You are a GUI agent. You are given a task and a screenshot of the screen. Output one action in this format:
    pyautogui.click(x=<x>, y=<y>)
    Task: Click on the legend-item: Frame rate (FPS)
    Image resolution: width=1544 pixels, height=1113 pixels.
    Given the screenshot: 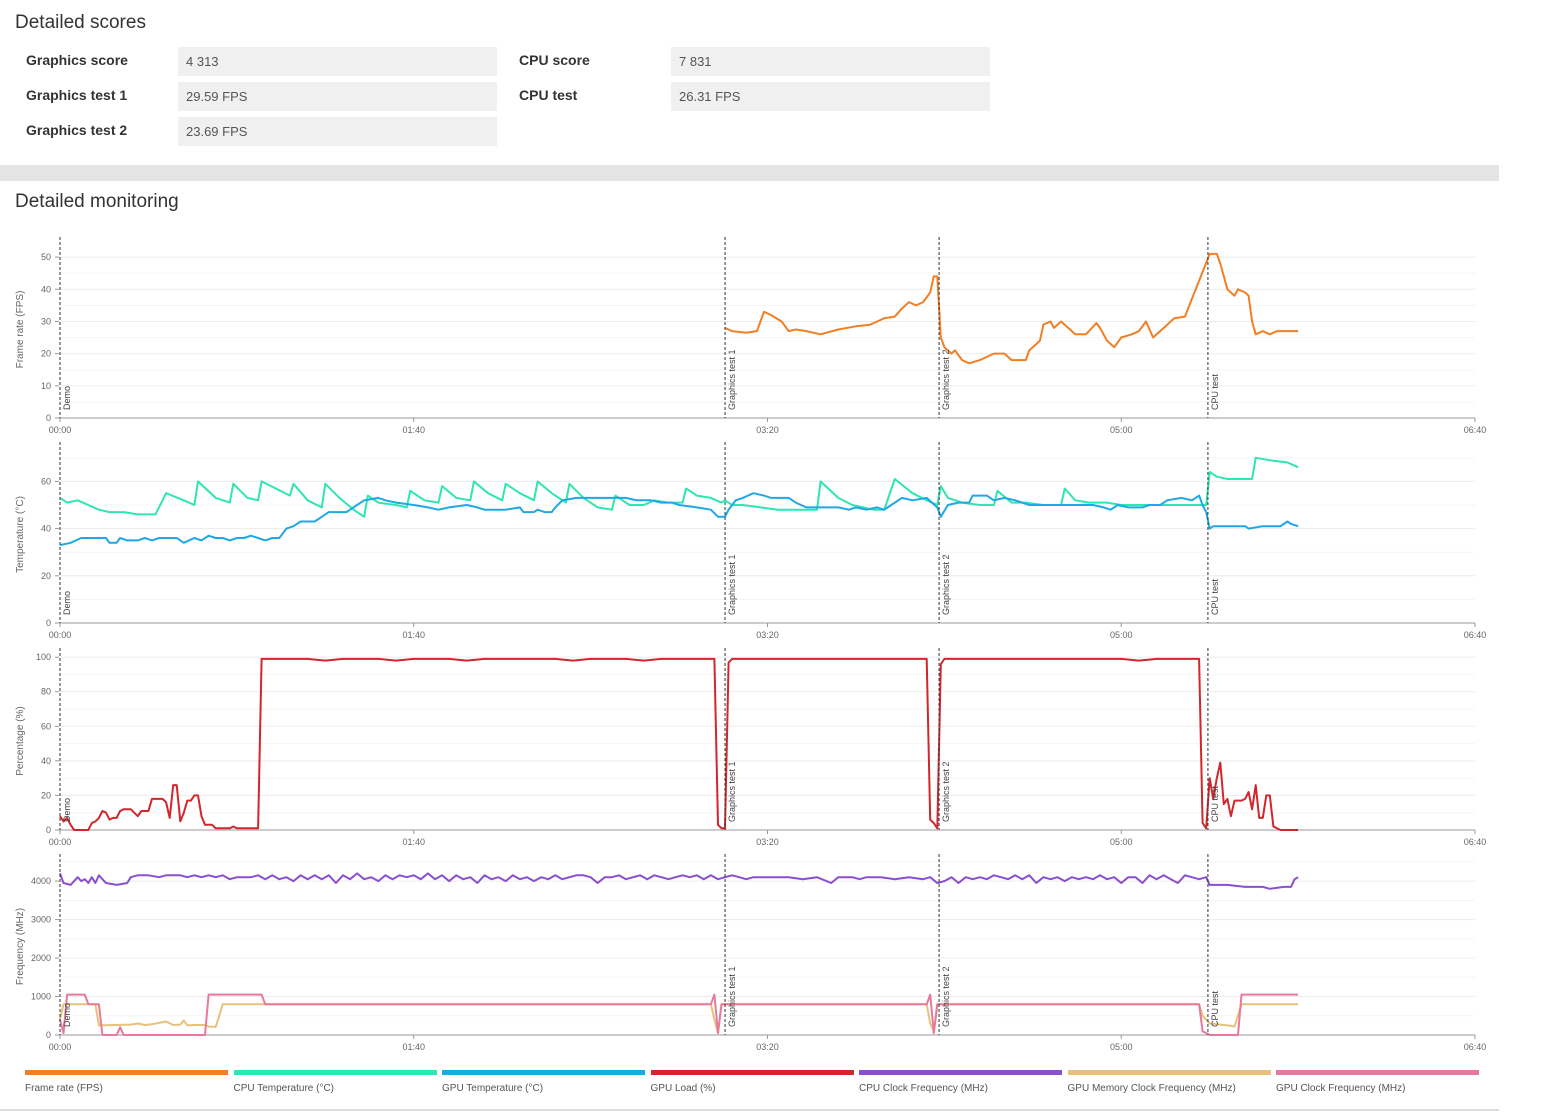 What is the action you would take?
    pyautogui.click(x=126, y=1082)
    